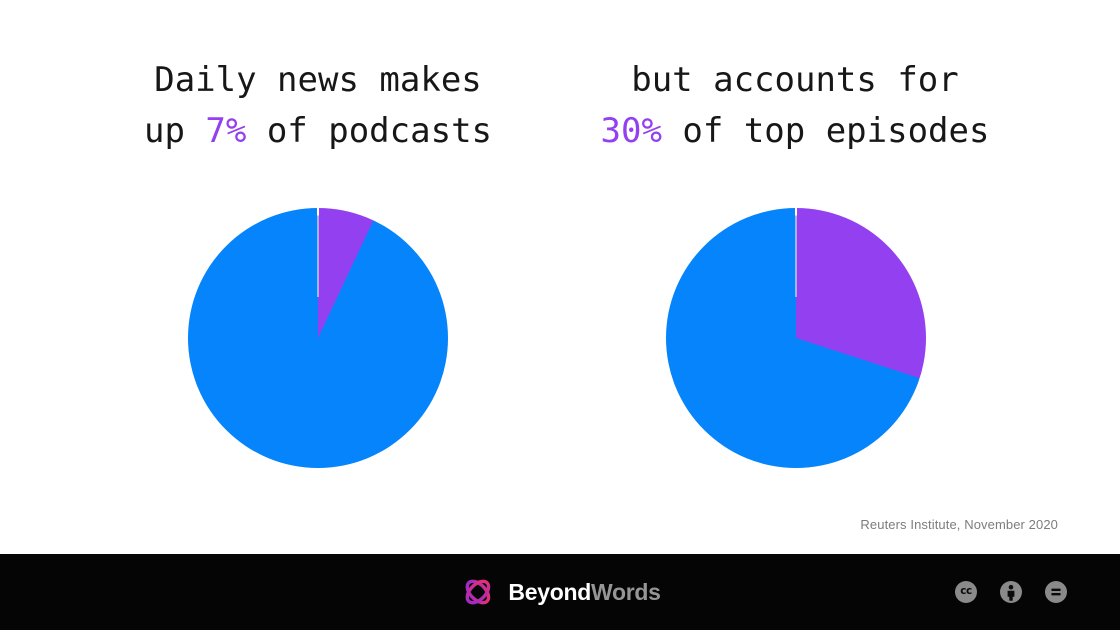  What do you see at coordinates (795, 80) in the screenshot?
I see `right-chart-title-line1: but accounts for` at bounding box center [795, 80].